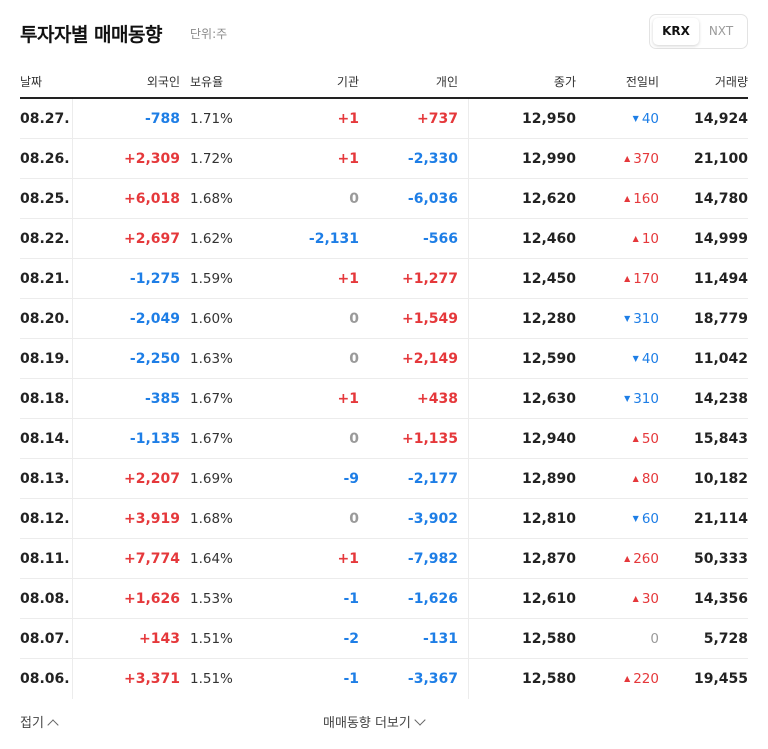  What do you see at coordinates (384, 319) in the screenshot?
I see `table-row: 08.20. -2,049 1.60% 0 +1,549 12,280 ▼ 310 18,779` at bounding box center [384, 319].